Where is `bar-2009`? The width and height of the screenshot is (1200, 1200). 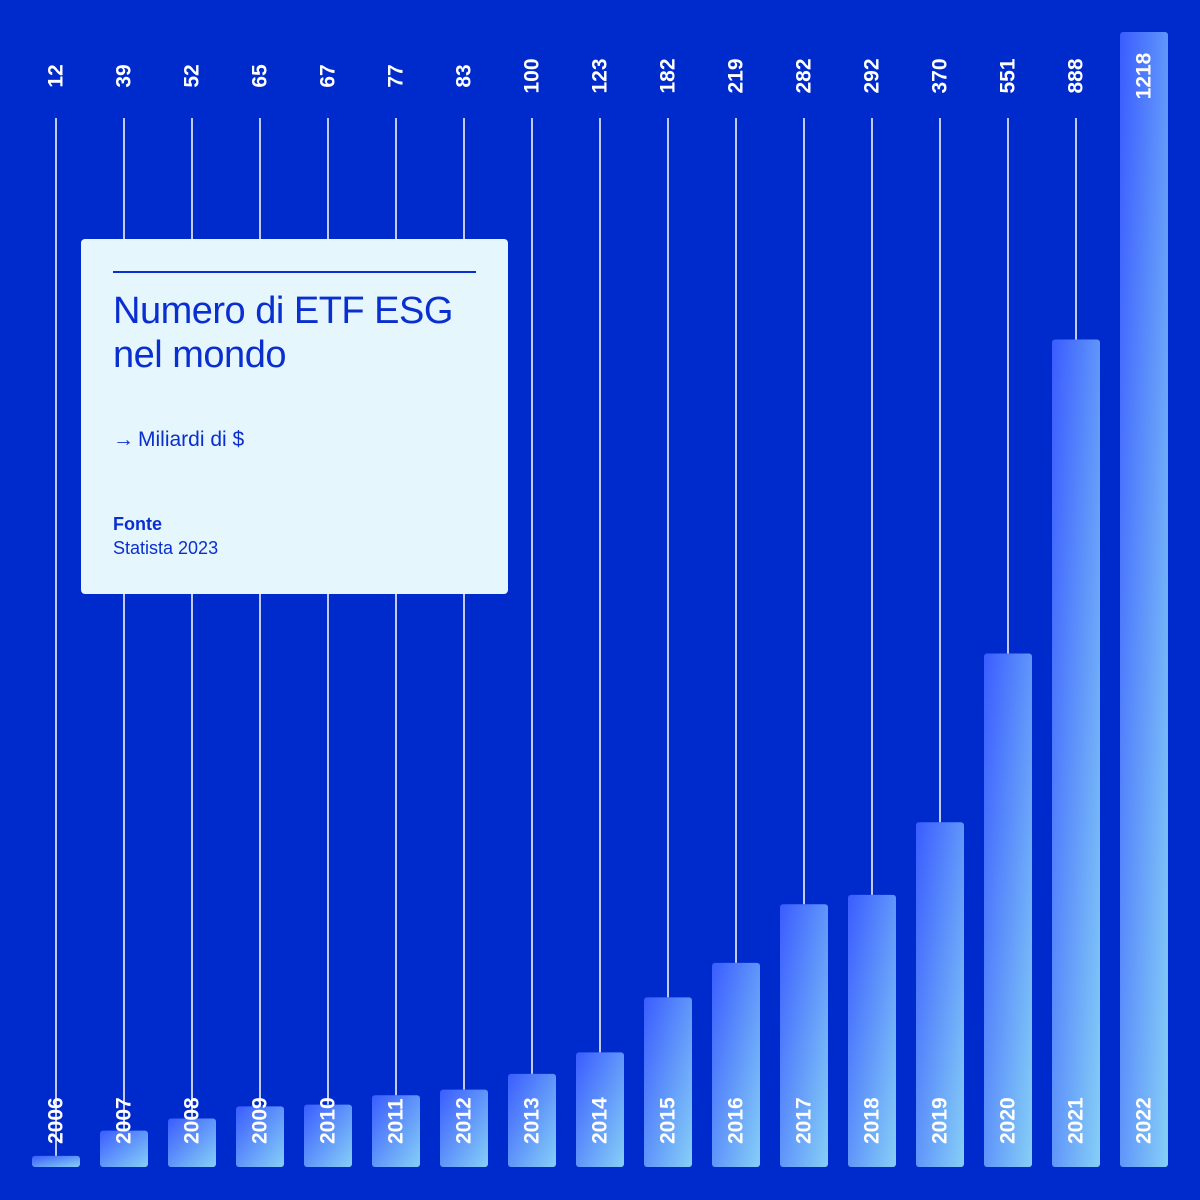
bar-2009 is located at coordinates (260, 1136).